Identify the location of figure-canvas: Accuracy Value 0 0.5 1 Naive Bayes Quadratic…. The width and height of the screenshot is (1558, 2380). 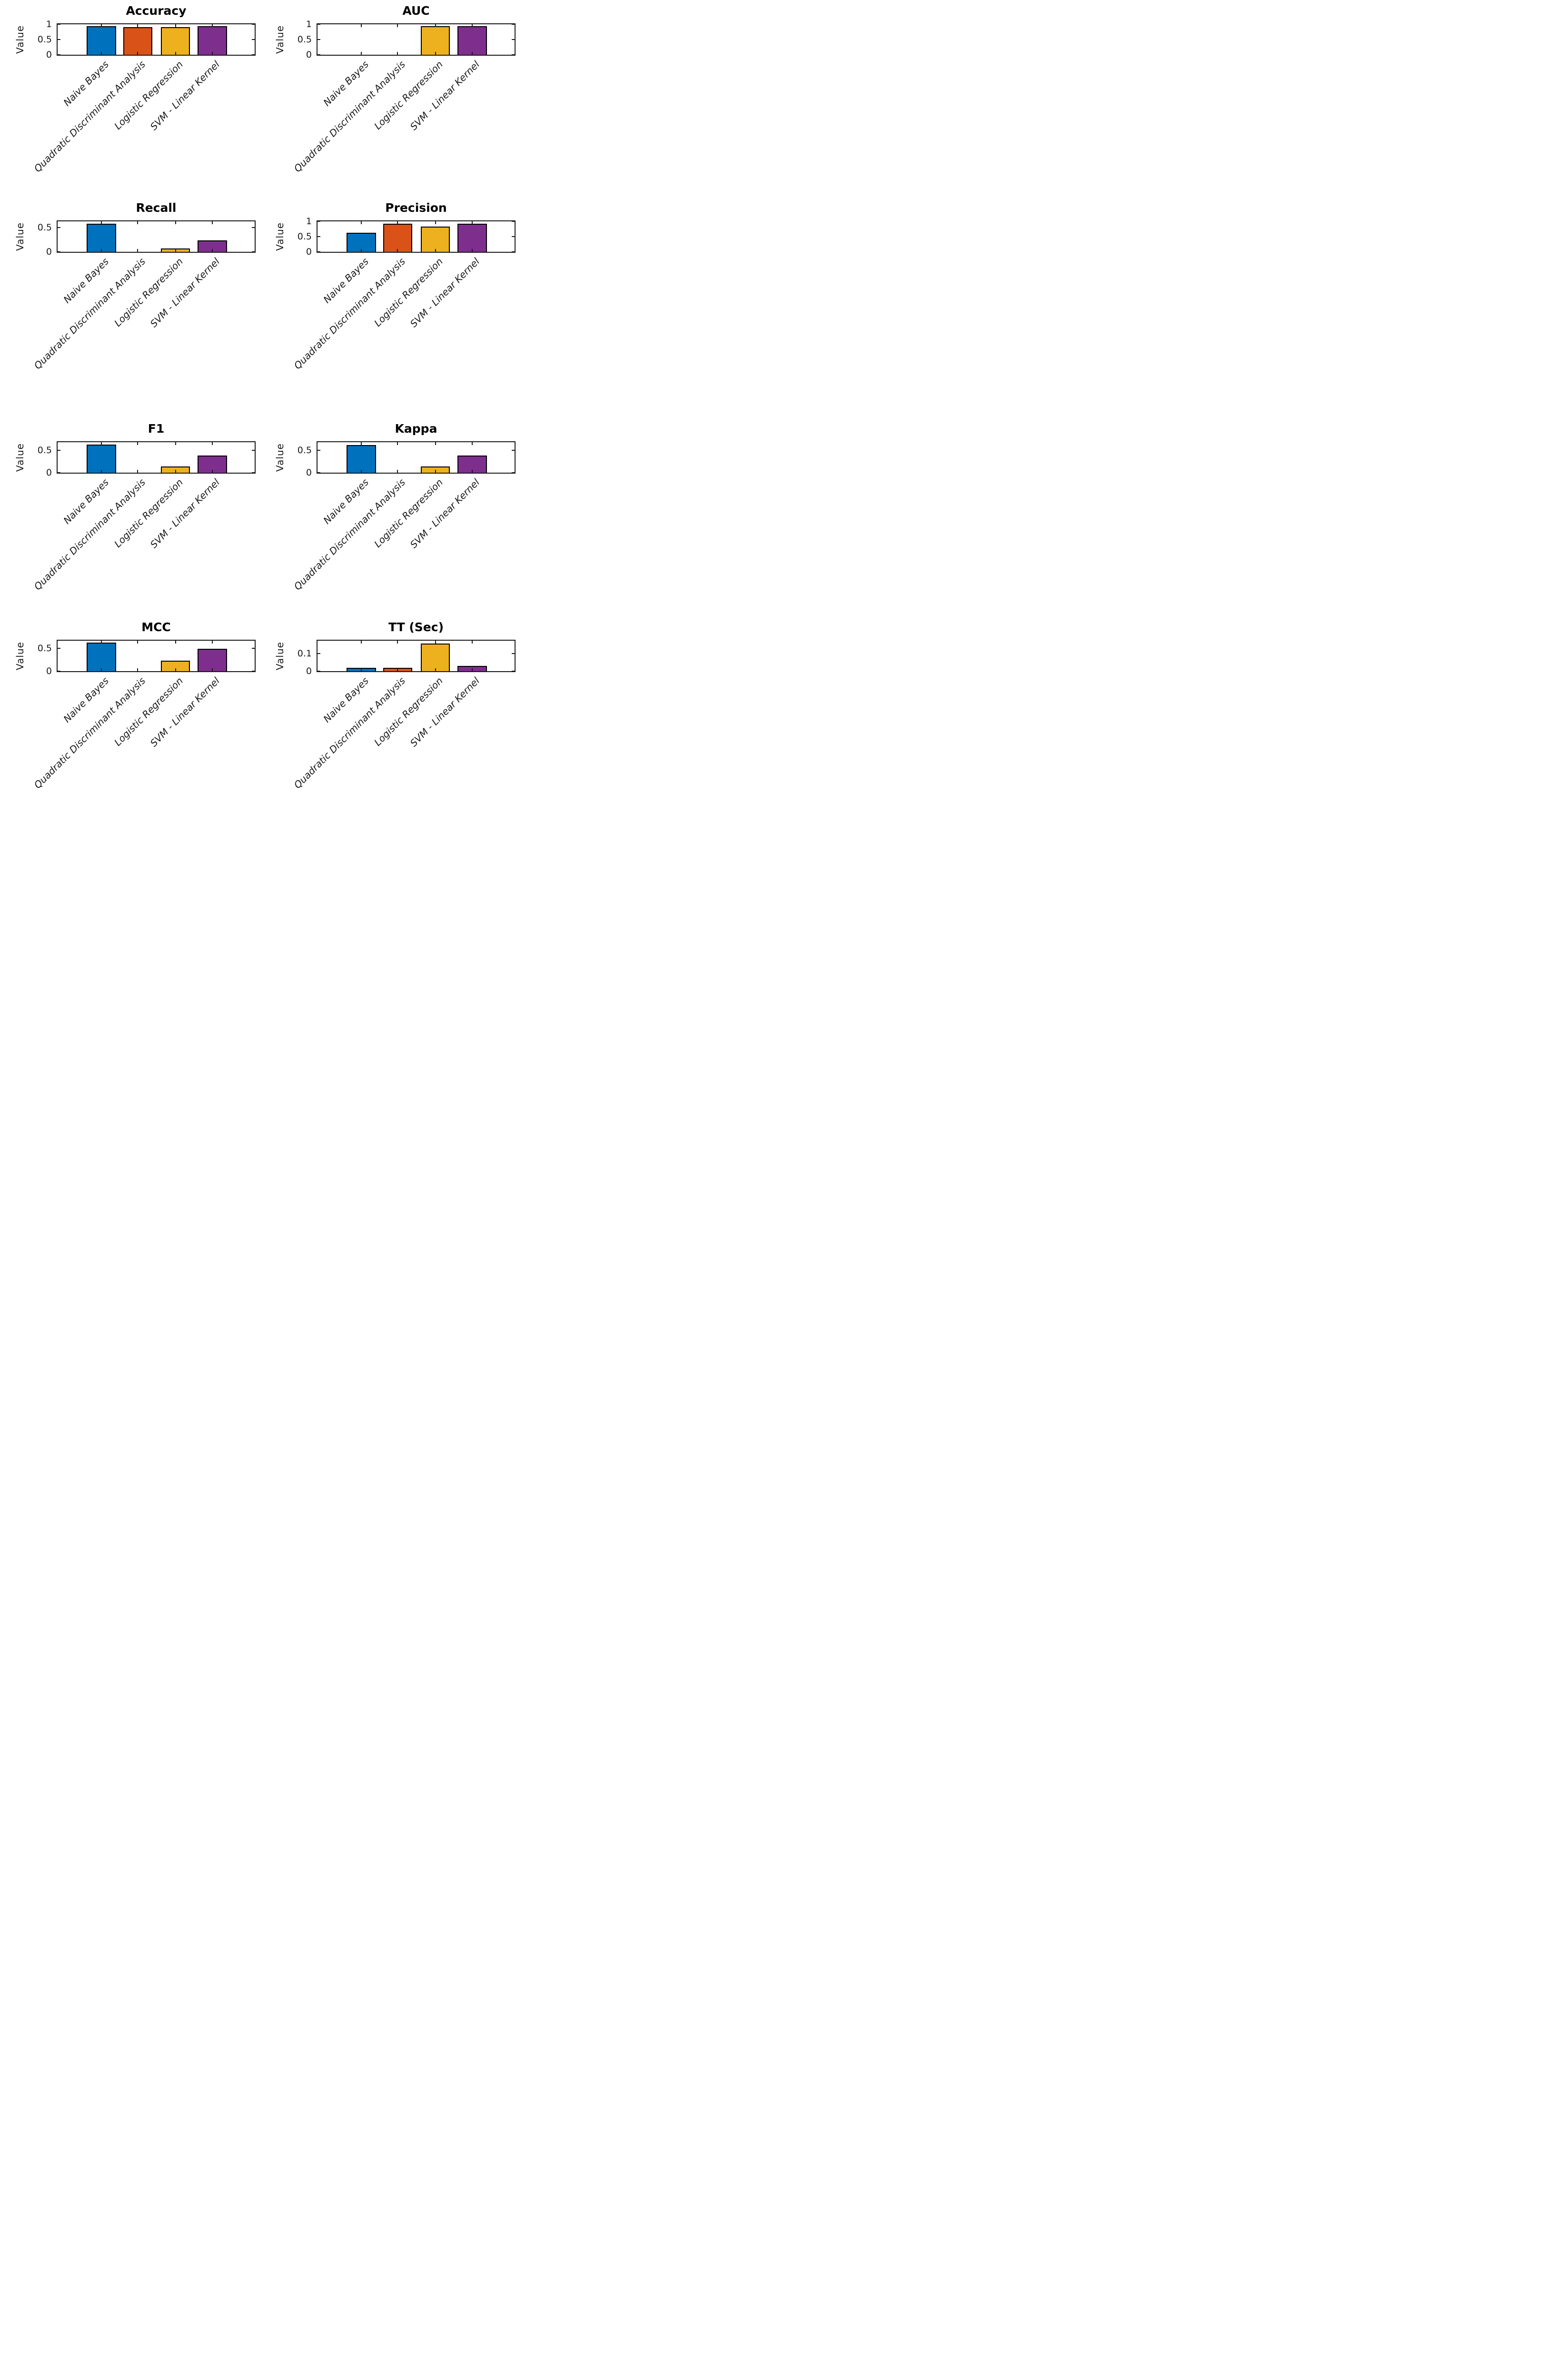
(259, 410).